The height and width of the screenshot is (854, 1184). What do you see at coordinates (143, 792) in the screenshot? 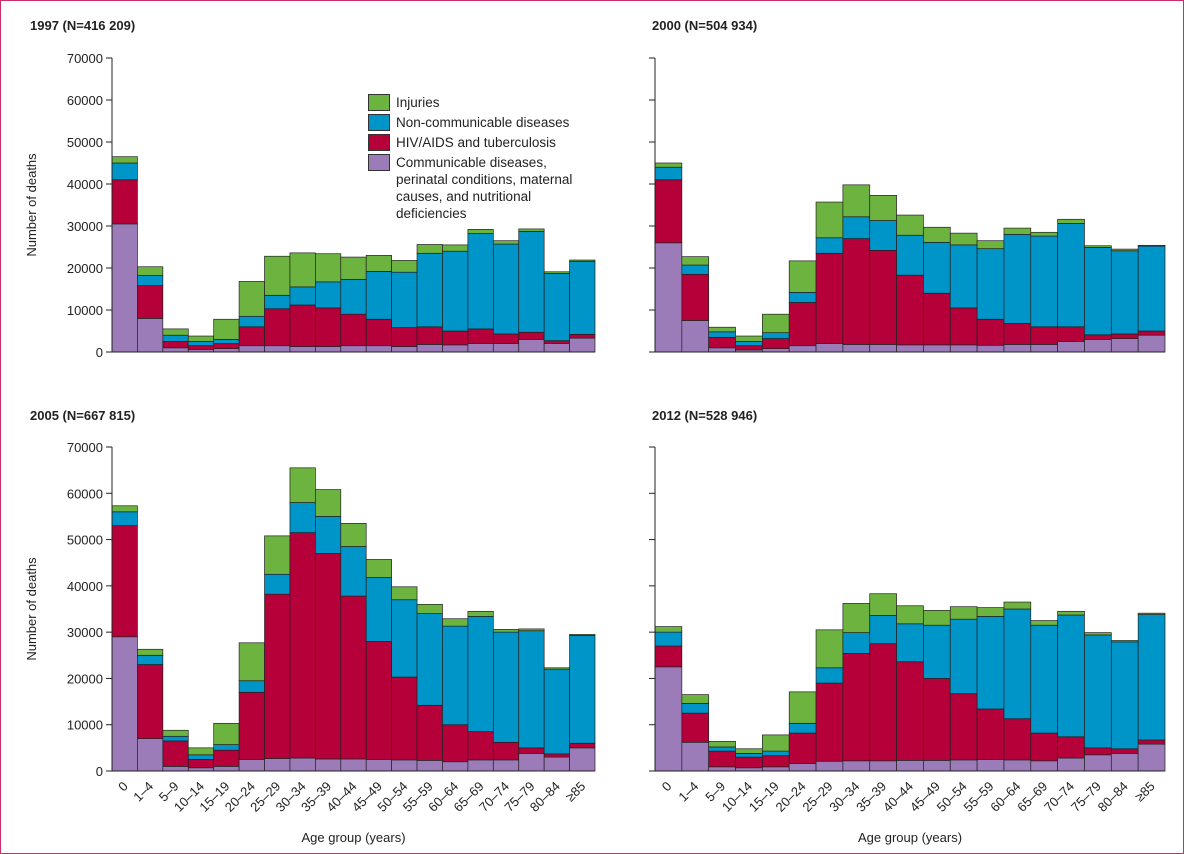
I see `x-tick-label: 1–4` at bounding box center [143, 792].